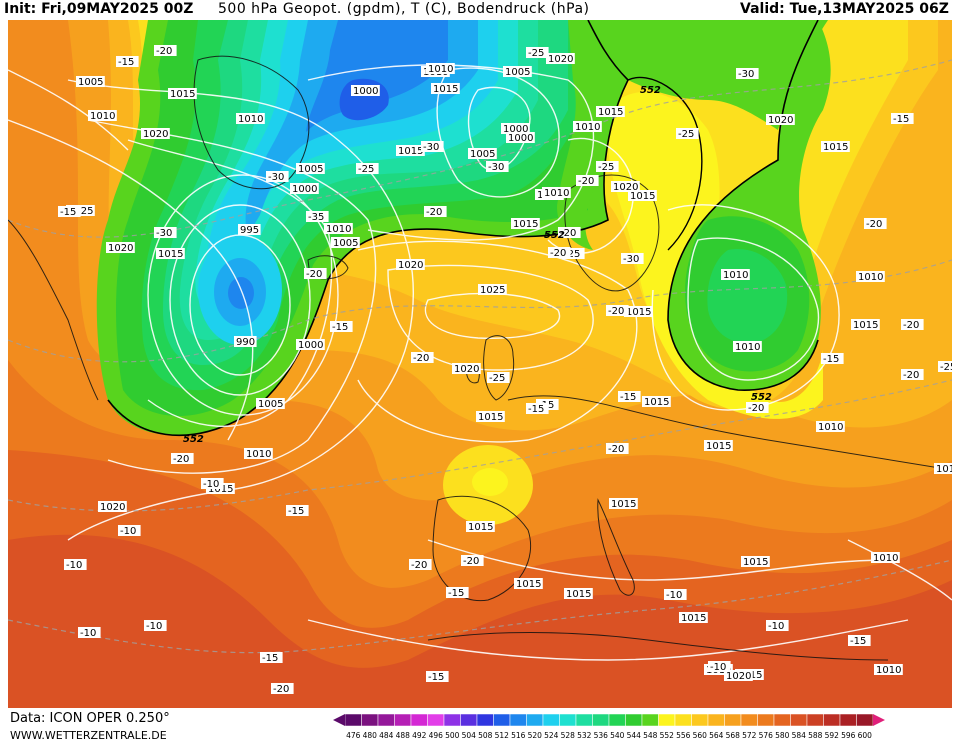 This screenshot has width=959, height=742. What do you see at coordinates (338, 229) in the screenshot?
I see `pressure-label-text-11: 1010` at bounding box center [338, 229].